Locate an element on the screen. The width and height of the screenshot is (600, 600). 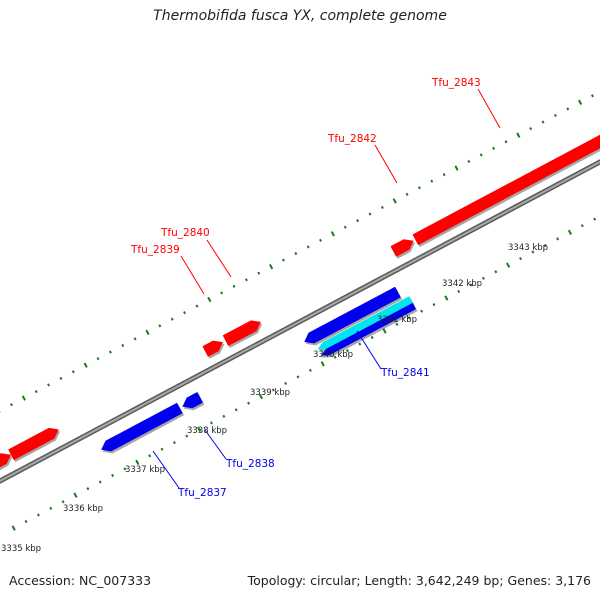
ruler-label-kbp: 3340 kbp is located at coordinates (333, 355).